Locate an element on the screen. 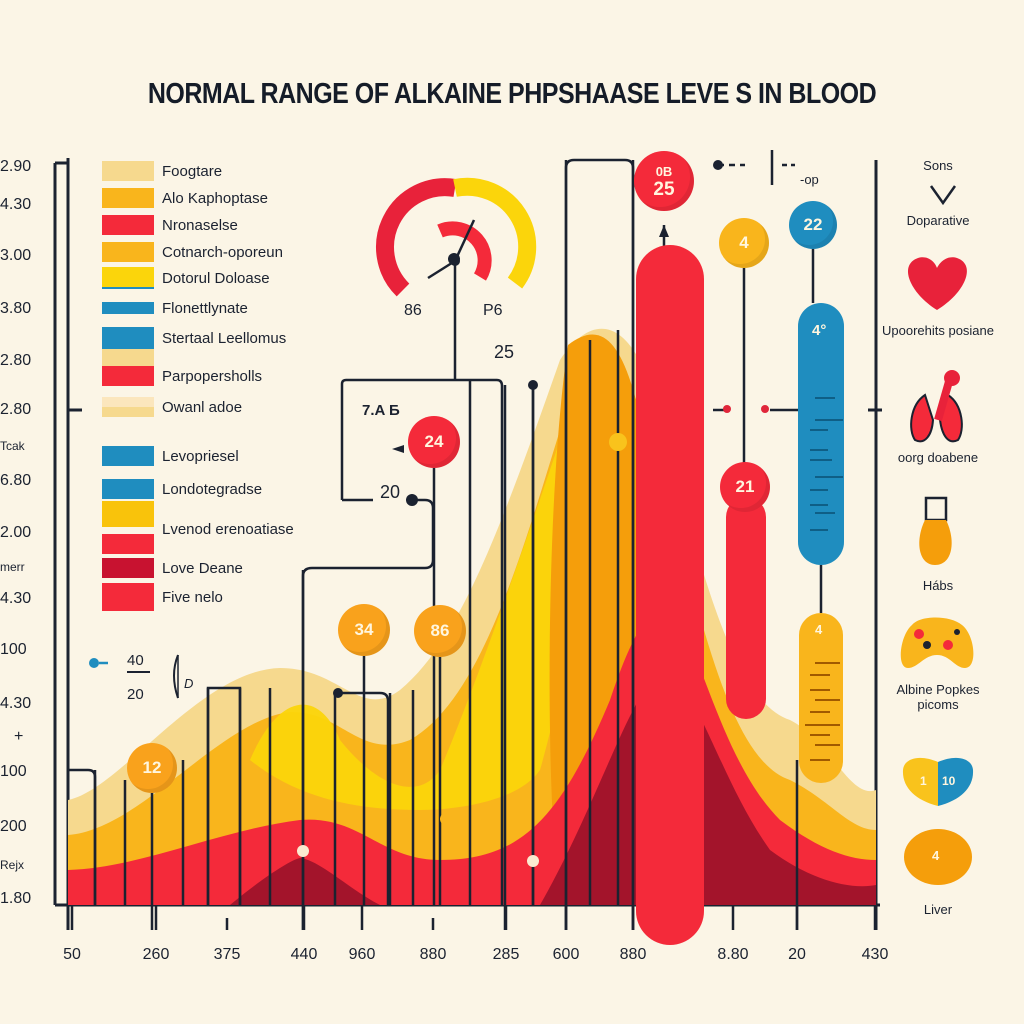 Image resolution: width=1024 pixels, height=1024 pixels. legend-item: Owanl adoe is located at coordinates (172, 407).